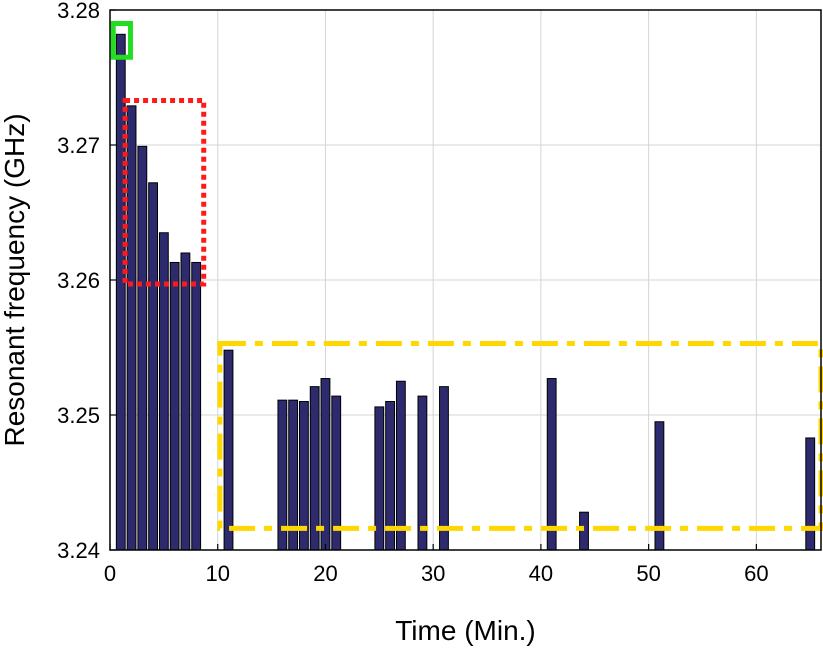  What do you see at coordinates (78, 145) in the screenshot?
I see `y-tick-label: 3.27` at bounding box center [78, 145].